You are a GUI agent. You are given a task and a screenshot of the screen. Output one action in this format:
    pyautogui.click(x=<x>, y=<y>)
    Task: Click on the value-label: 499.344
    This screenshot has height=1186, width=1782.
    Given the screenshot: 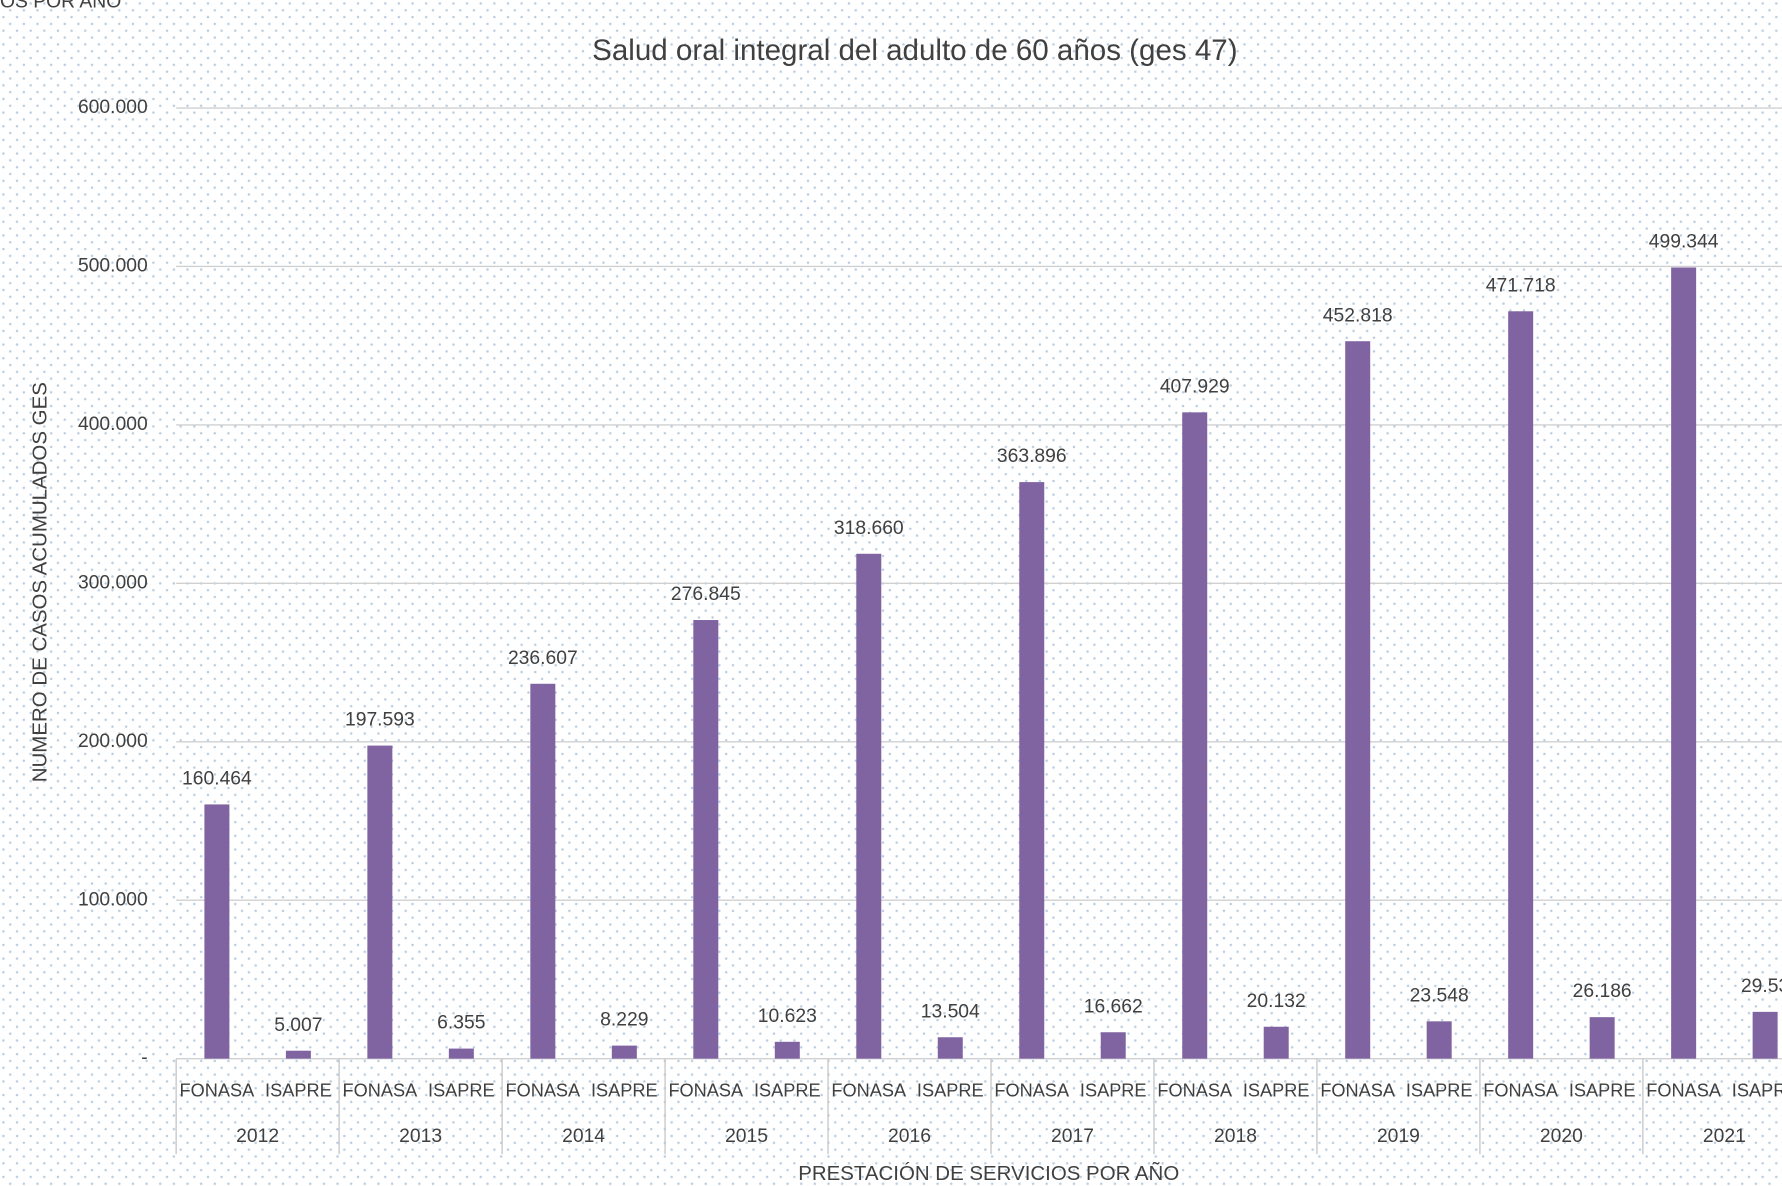 What is the action you would take?
    pyautogui.click(x=1684, y=242)
    